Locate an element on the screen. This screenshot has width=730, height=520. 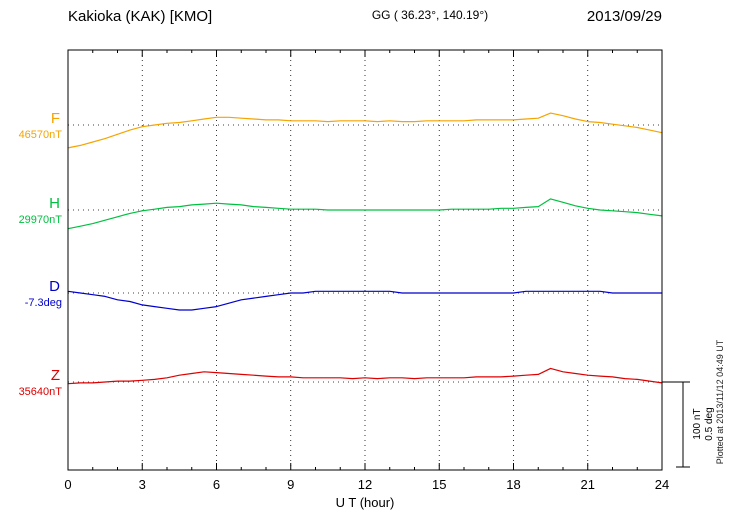
x-tick-label-18: 18 is located at coordinates (513, 484).